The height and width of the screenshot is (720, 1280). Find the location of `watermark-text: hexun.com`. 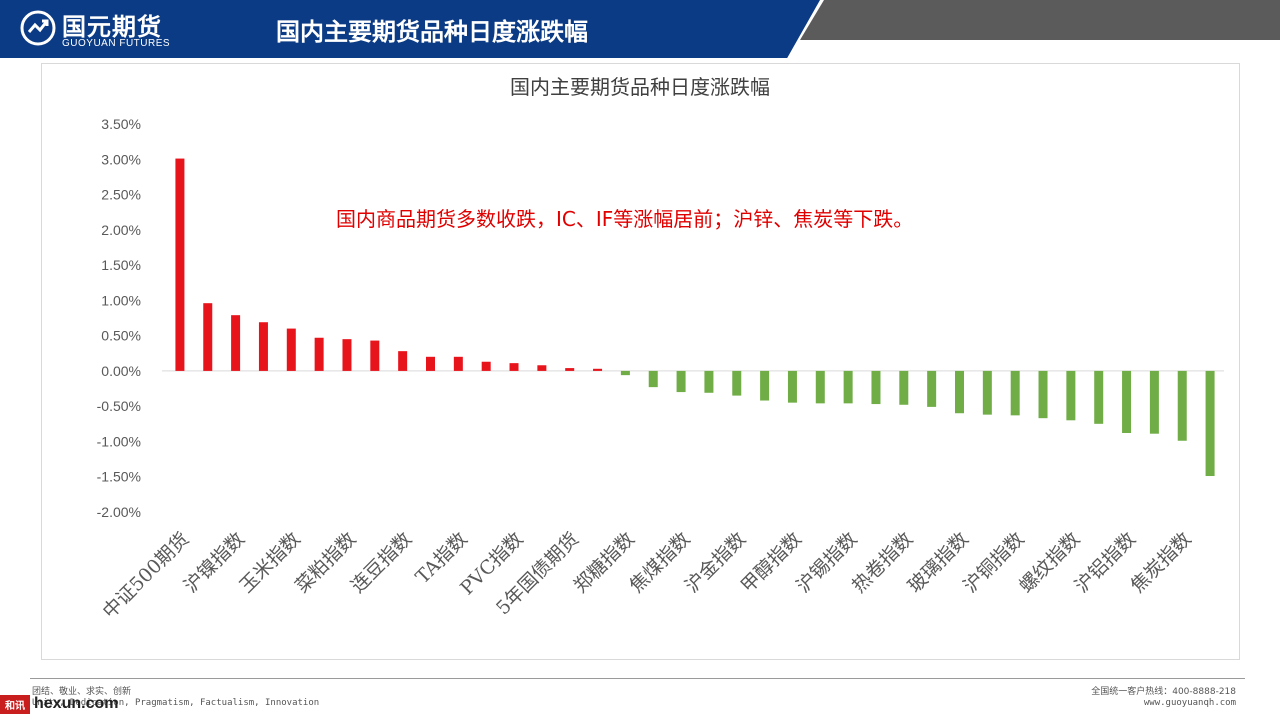

watermark-text: hexun.com is located at coordinates (76, 703).